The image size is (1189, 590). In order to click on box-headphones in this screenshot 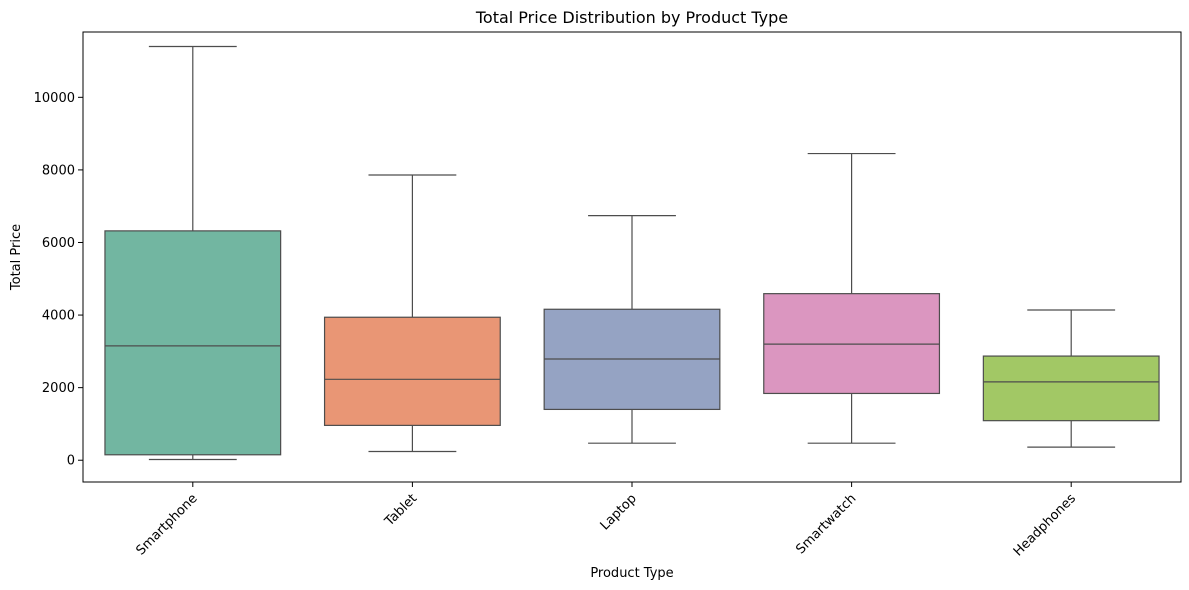, I will do `click(1071, 388)`.